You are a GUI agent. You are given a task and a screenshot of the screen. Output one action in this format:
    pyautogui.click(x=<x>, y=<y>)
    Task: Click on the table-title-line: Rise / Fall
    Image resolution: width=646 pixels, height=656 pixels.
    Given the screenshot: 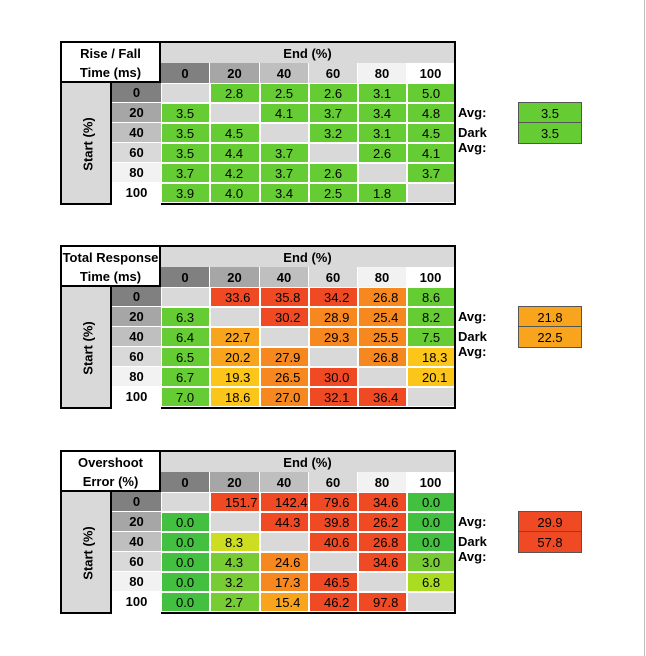 What is the action you would take?
    pyautogui.click(x=110, y=53)
    